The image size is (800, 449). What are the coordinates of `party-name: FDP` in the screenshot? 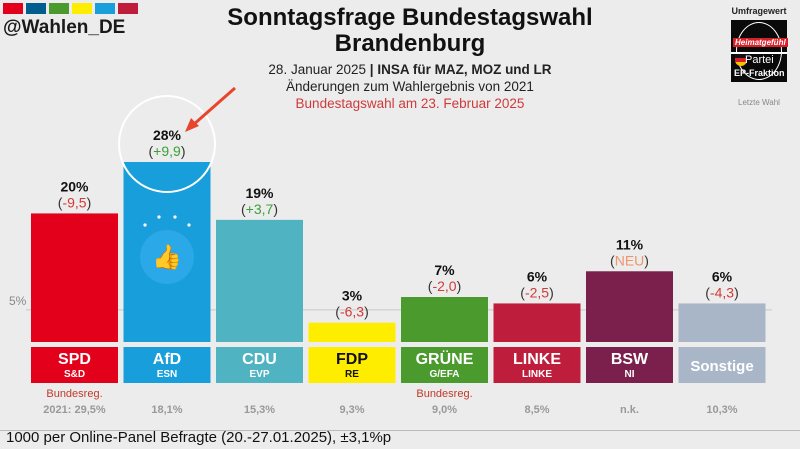 It's located at (352, 359).